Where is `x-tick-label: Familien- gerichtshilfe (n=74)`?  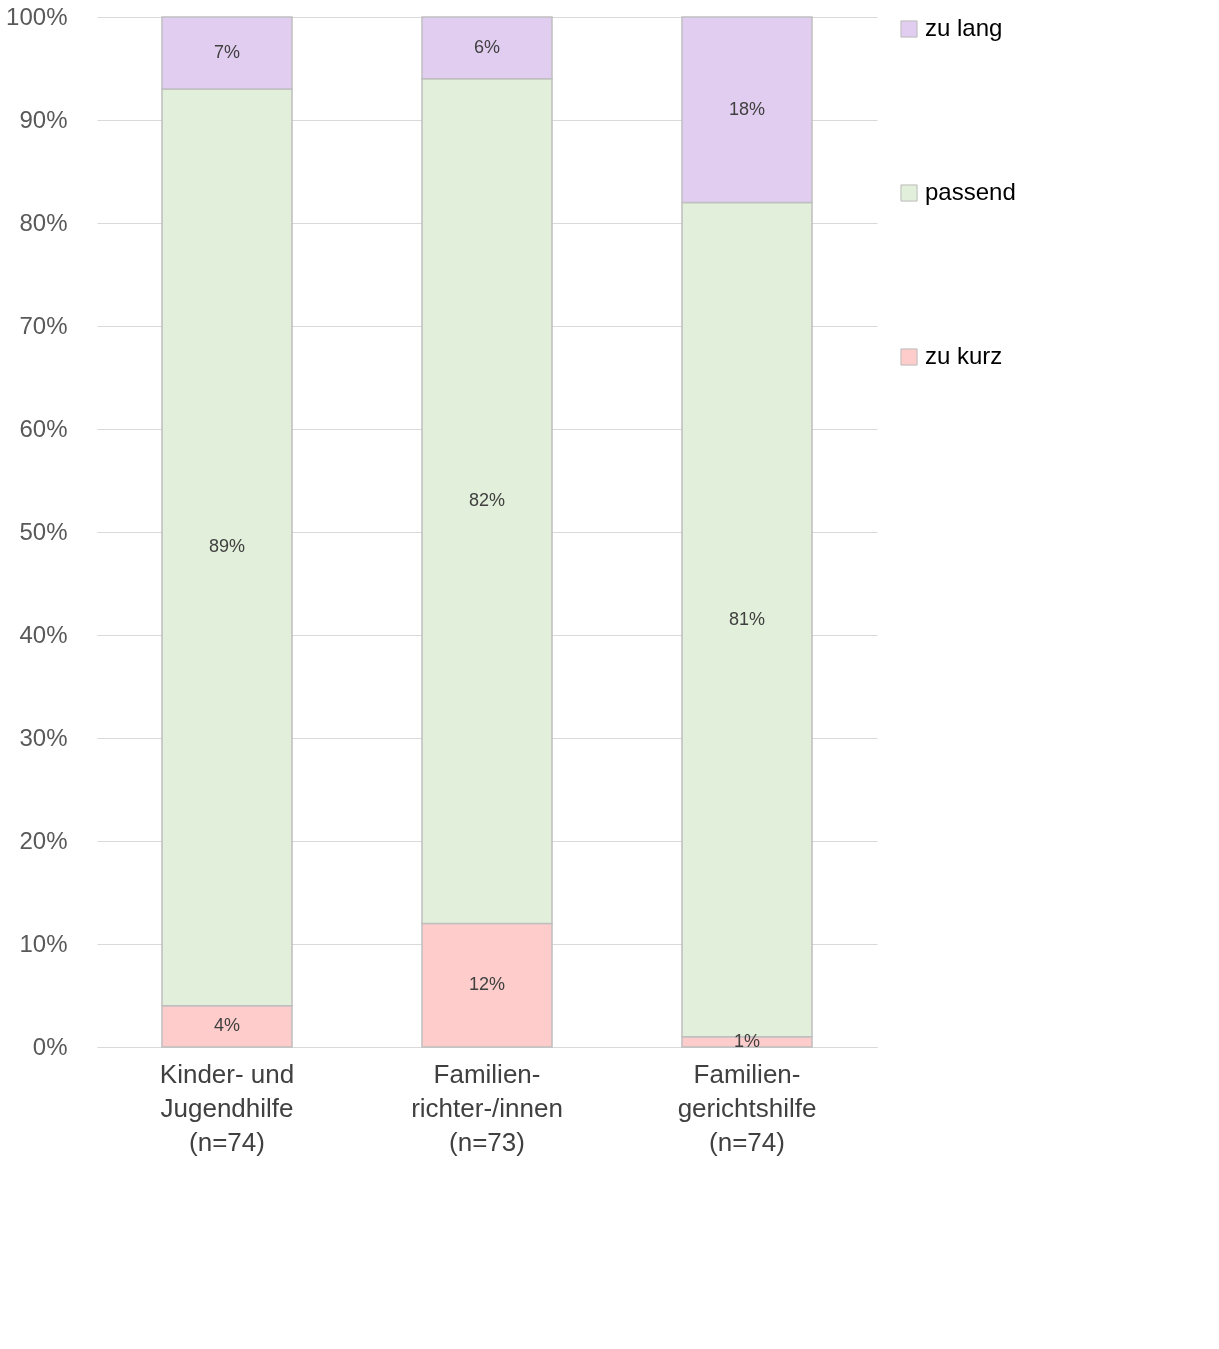 x-tick-label: Familien- gerichtshilfe (n=74) is located at coordinates (747, 1107).